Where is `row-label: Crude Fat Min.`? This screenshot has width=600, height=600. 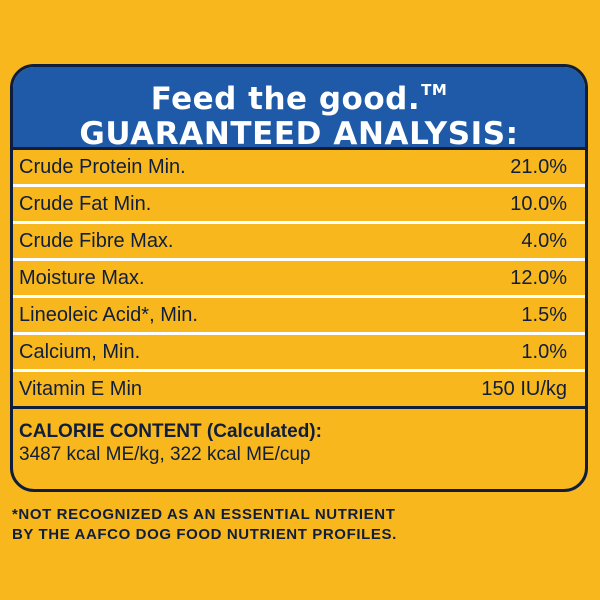
row-label: Crude Fat Min. is located at coordinates (85, 203).